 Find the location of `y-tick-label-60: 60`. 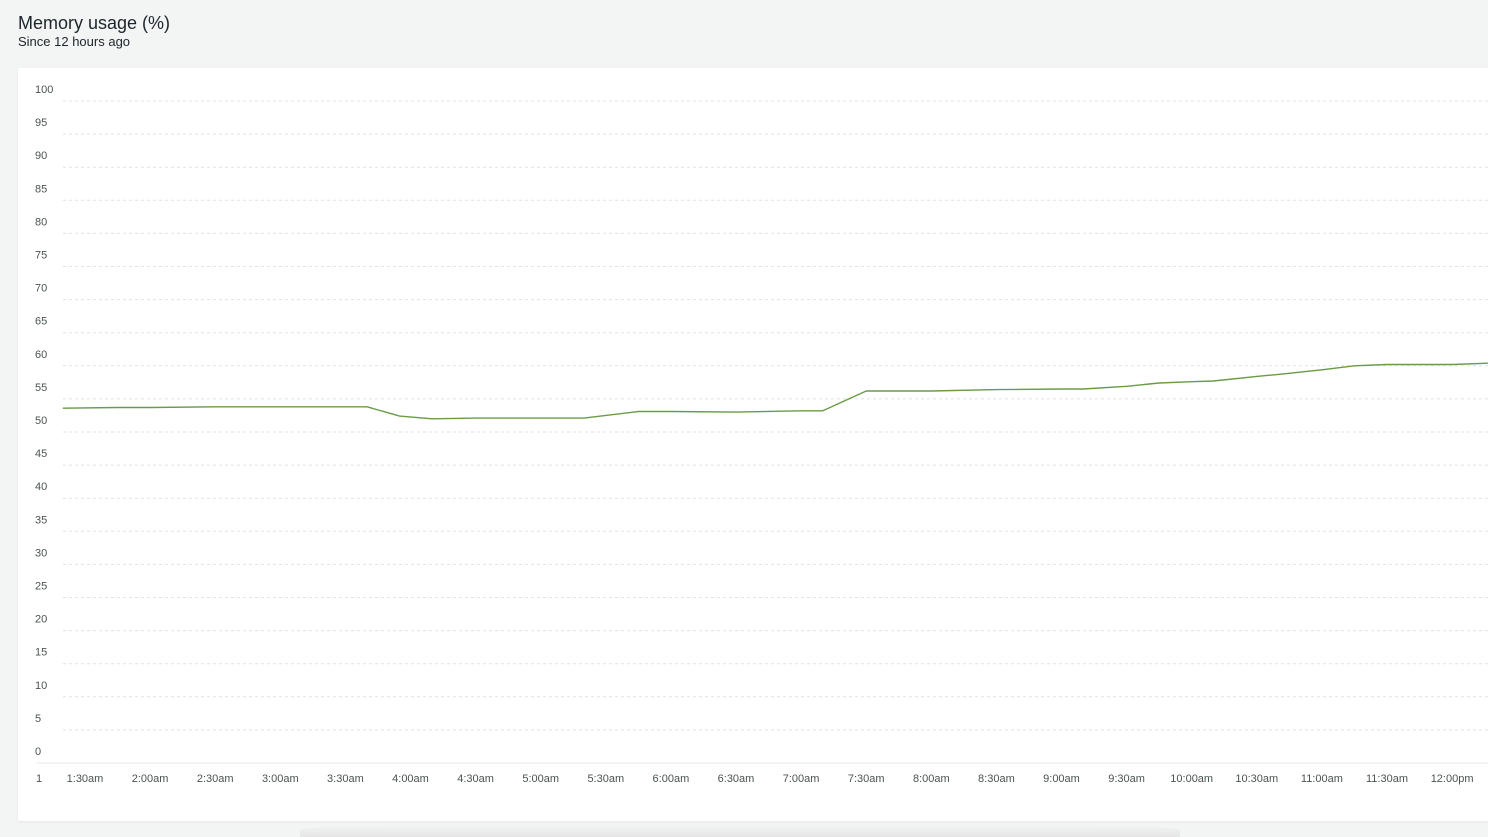

y-tick-label-60: 60 is located at coordinates (41, 355).